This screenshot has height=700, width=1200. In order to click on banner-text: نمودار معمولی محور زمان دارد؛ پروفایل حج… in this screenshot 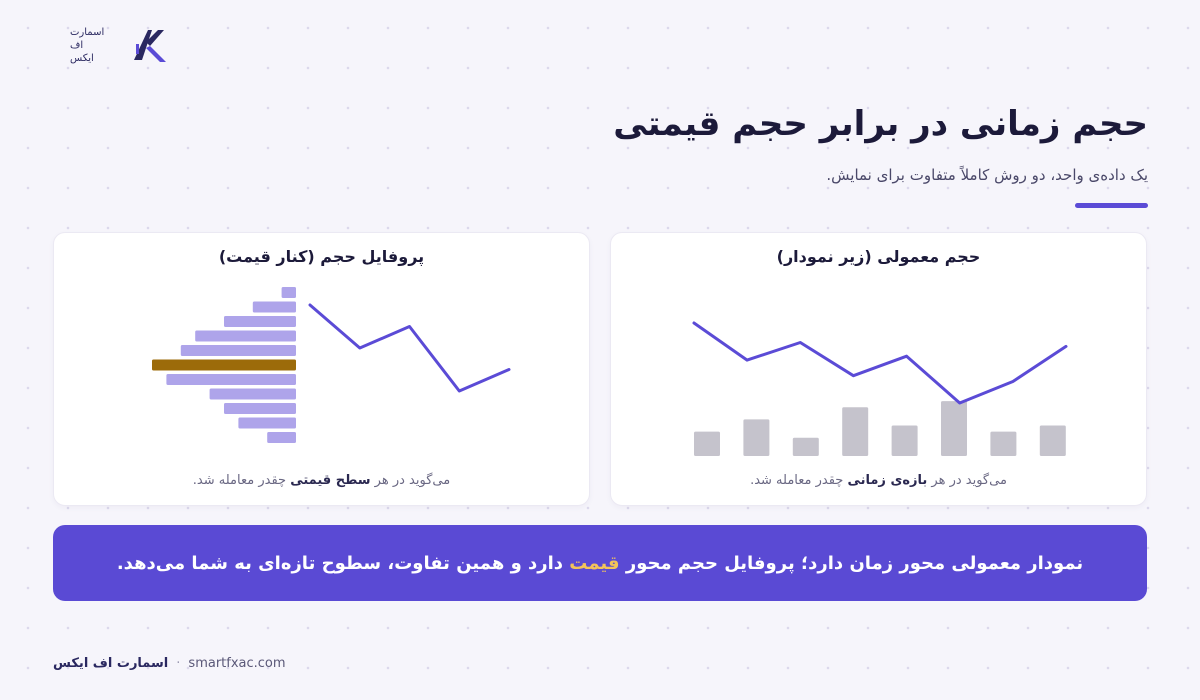, I will do `click(600, 563)`.